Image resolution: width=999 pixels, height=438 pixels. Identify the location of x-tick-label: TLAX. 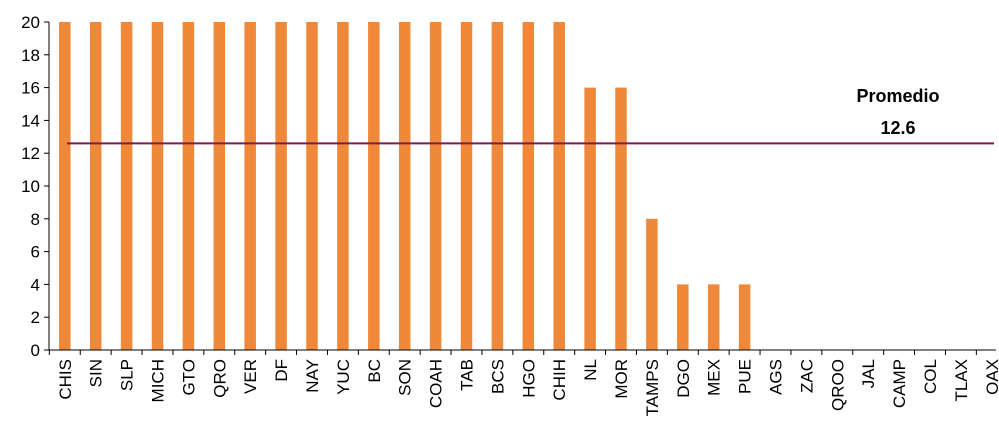
(961, 380).